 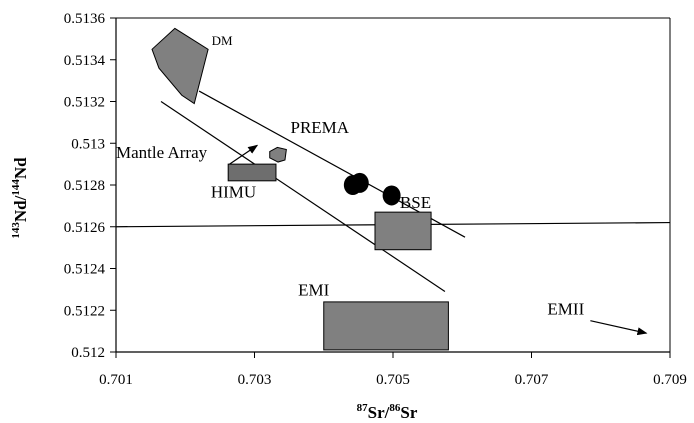 What do you see at coordinates (255, 380) in the screenshot?
I see `x-tick-label: 0.703` at bounding box center [255, 380].